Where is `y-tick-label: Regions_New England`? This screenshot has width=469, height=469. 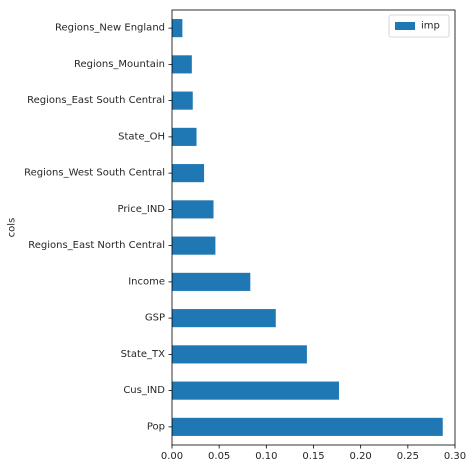 y-tick-label: Regions_New England is located at coordinates (110, 28).